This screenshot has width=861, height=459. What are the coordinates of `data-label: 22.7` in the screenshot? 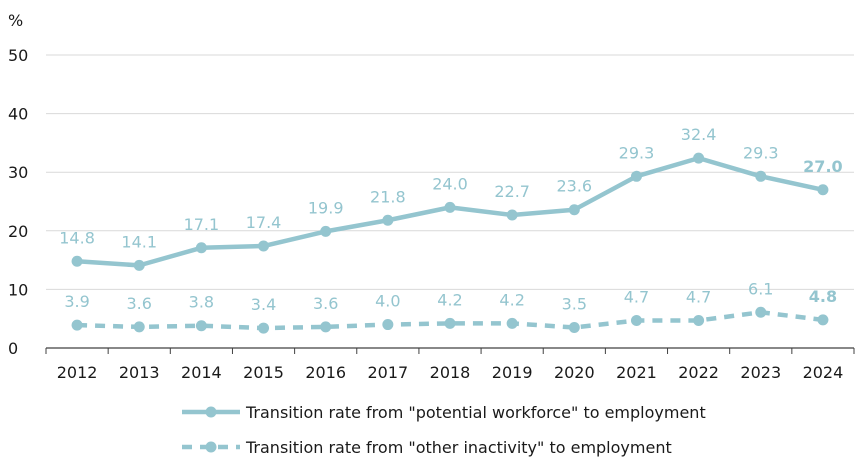 It's located at (512, 191).